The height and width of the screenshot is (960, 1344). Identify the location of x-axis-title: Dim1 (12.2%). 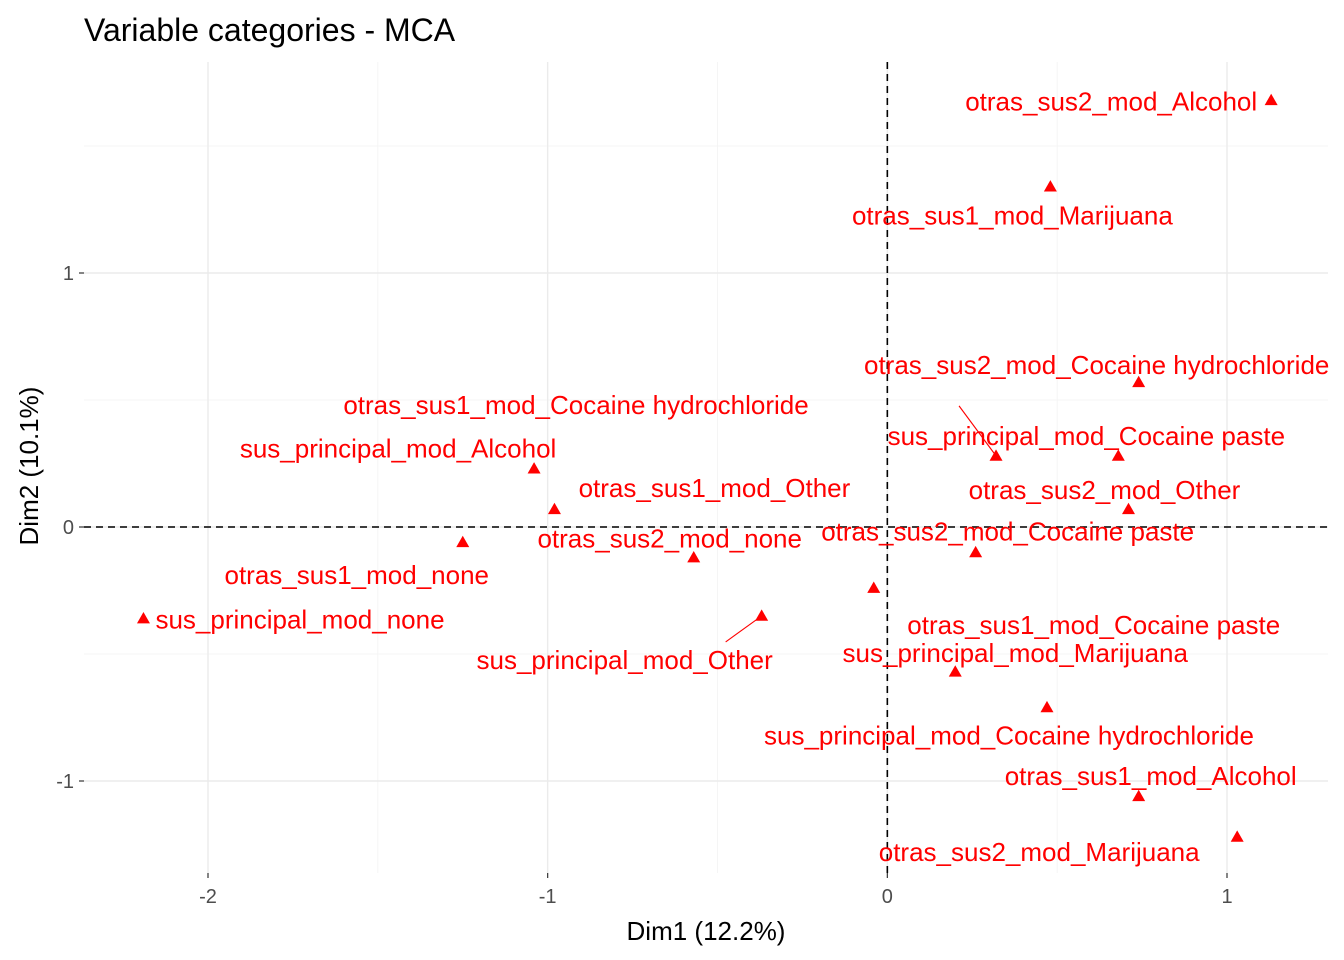
(706, 931).